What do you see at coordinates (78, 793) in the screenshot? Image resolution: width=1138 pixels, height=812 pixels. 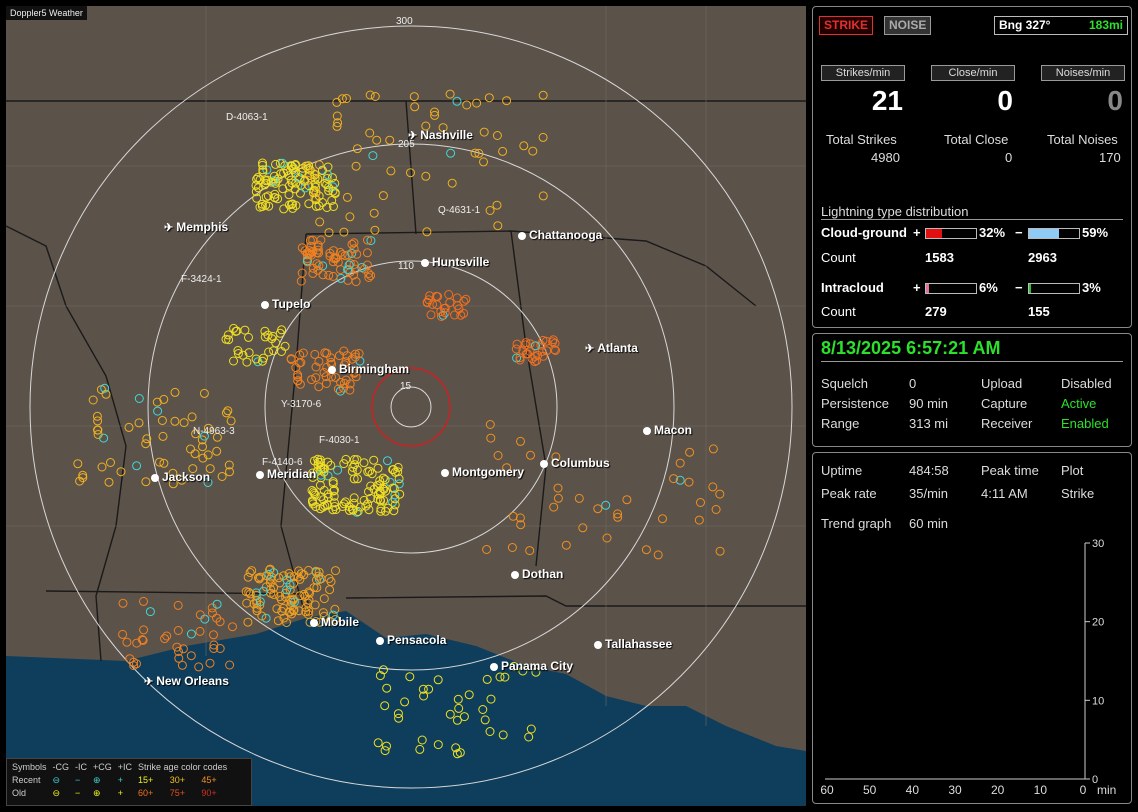 I see `neg-ic-old-icon: −` at bounding box center [78, 793].